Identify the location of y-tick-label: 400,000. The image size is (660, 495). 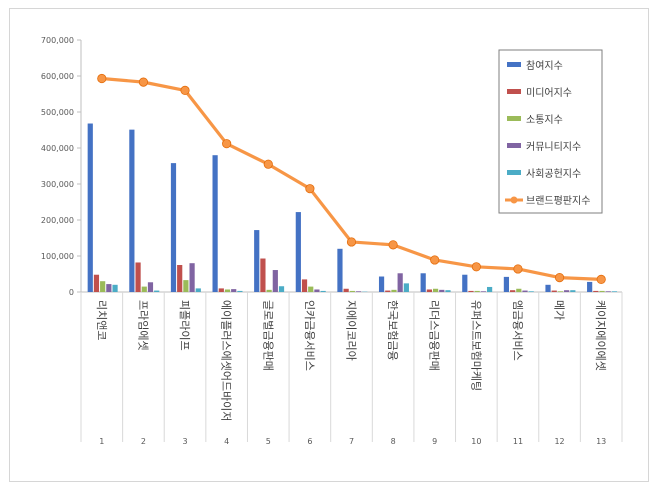
(57, 148).